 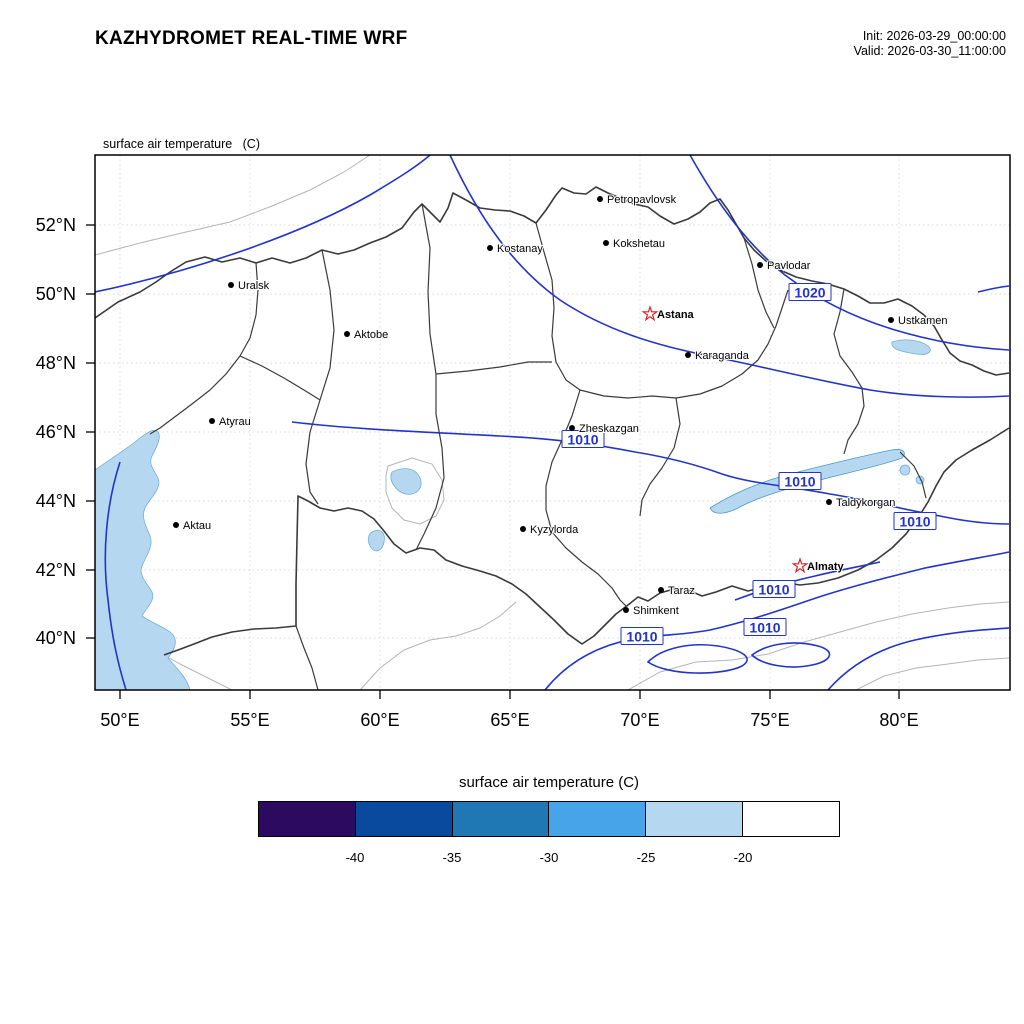 I want to click on oblast-border-zheskazgan-east, so click(x=660, y=457).